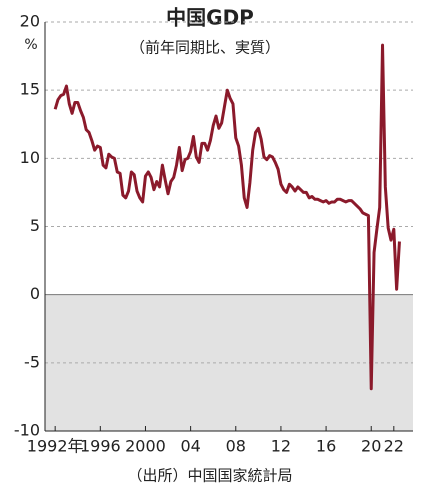 Image resolution: width=421 pixels, height=492 pixels. What do you see at coordinates (35, 293) in the screenshot?
I see `y-tick-label: 0` at bounding box center [35, 293].